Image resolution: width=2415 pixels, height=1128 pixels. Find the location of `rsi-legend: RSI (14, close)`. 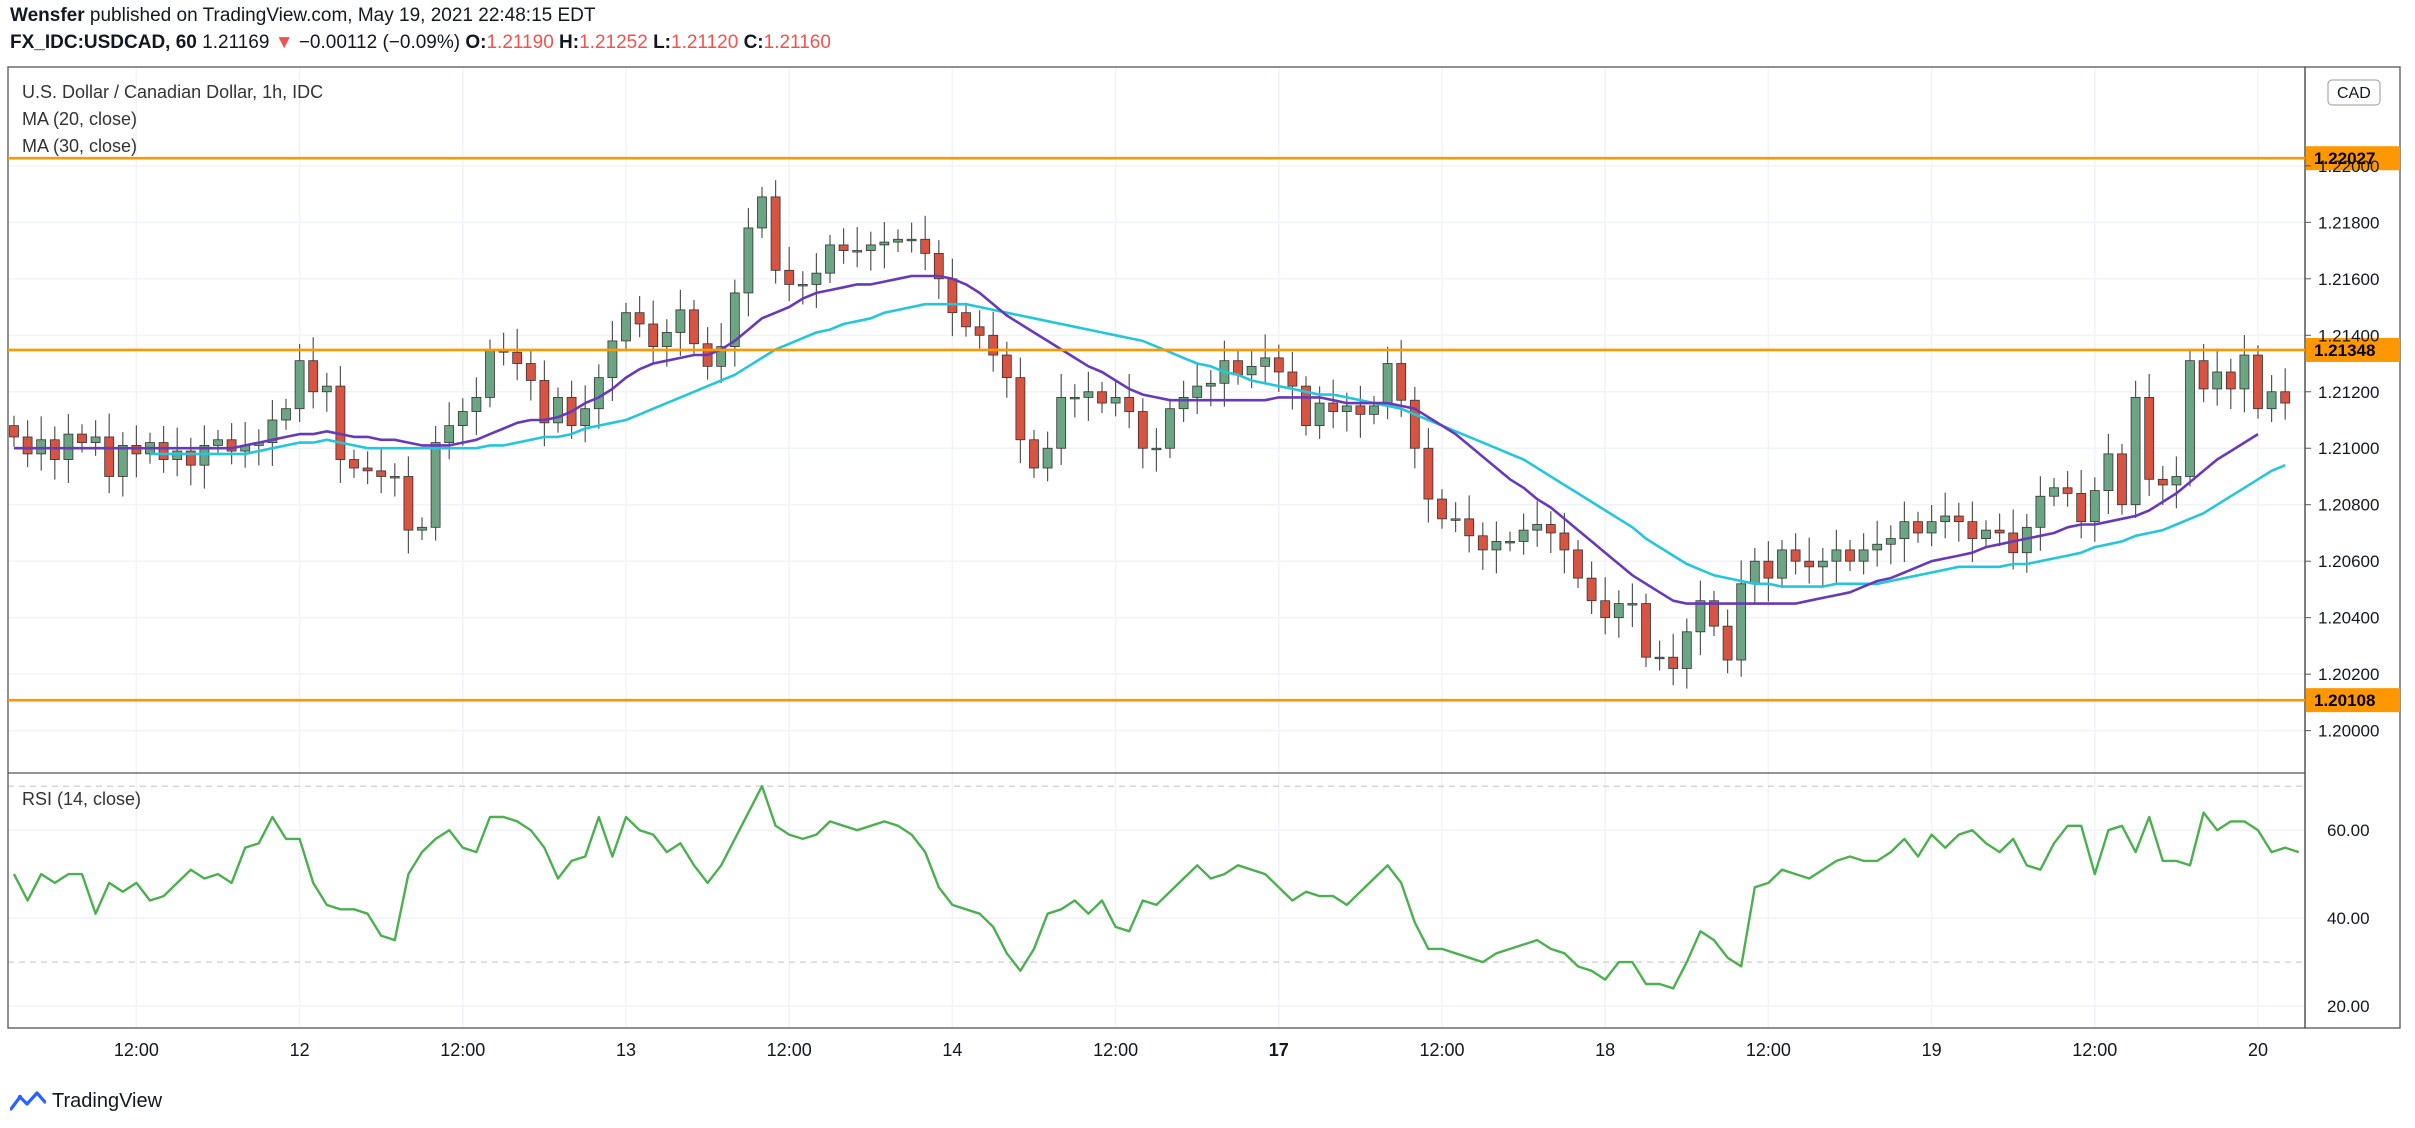

rsi-legend: RSI (14, close) is located at coordinates (82, 799).